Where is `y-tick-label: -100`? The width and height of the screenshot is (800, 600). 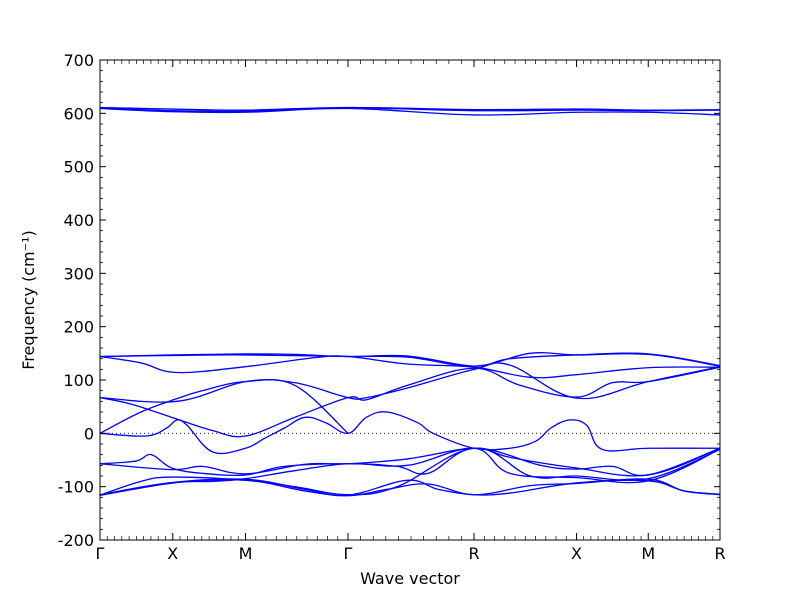 y-tick-label: -100 is located at coordinates (76, 487).